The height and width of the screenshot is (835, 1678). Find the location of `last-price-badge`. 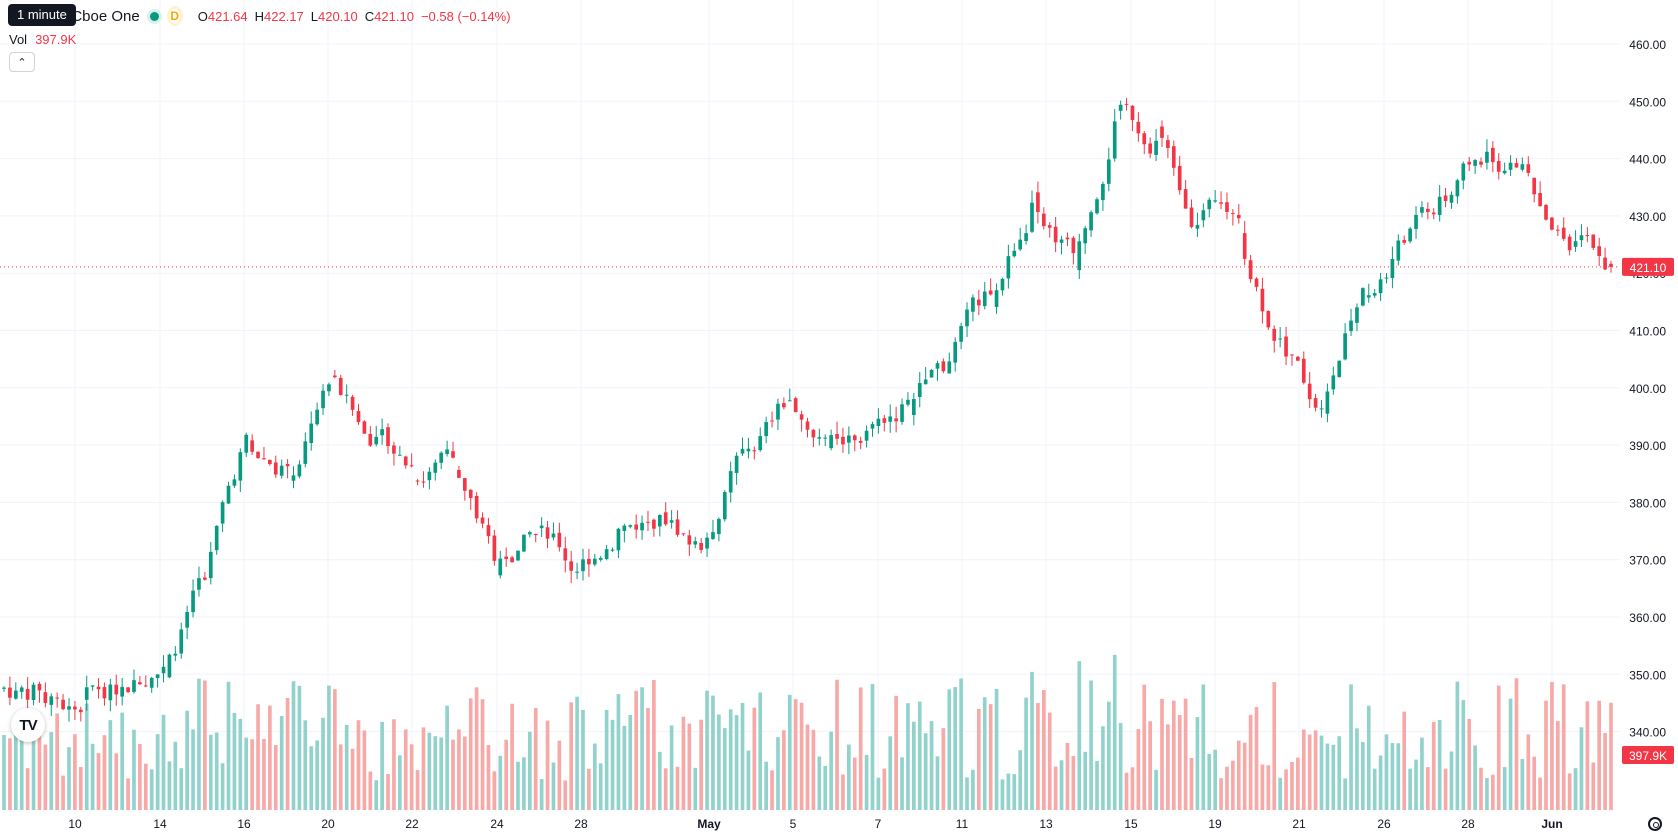

last-price-badge is located at coordinates (1648, 266).